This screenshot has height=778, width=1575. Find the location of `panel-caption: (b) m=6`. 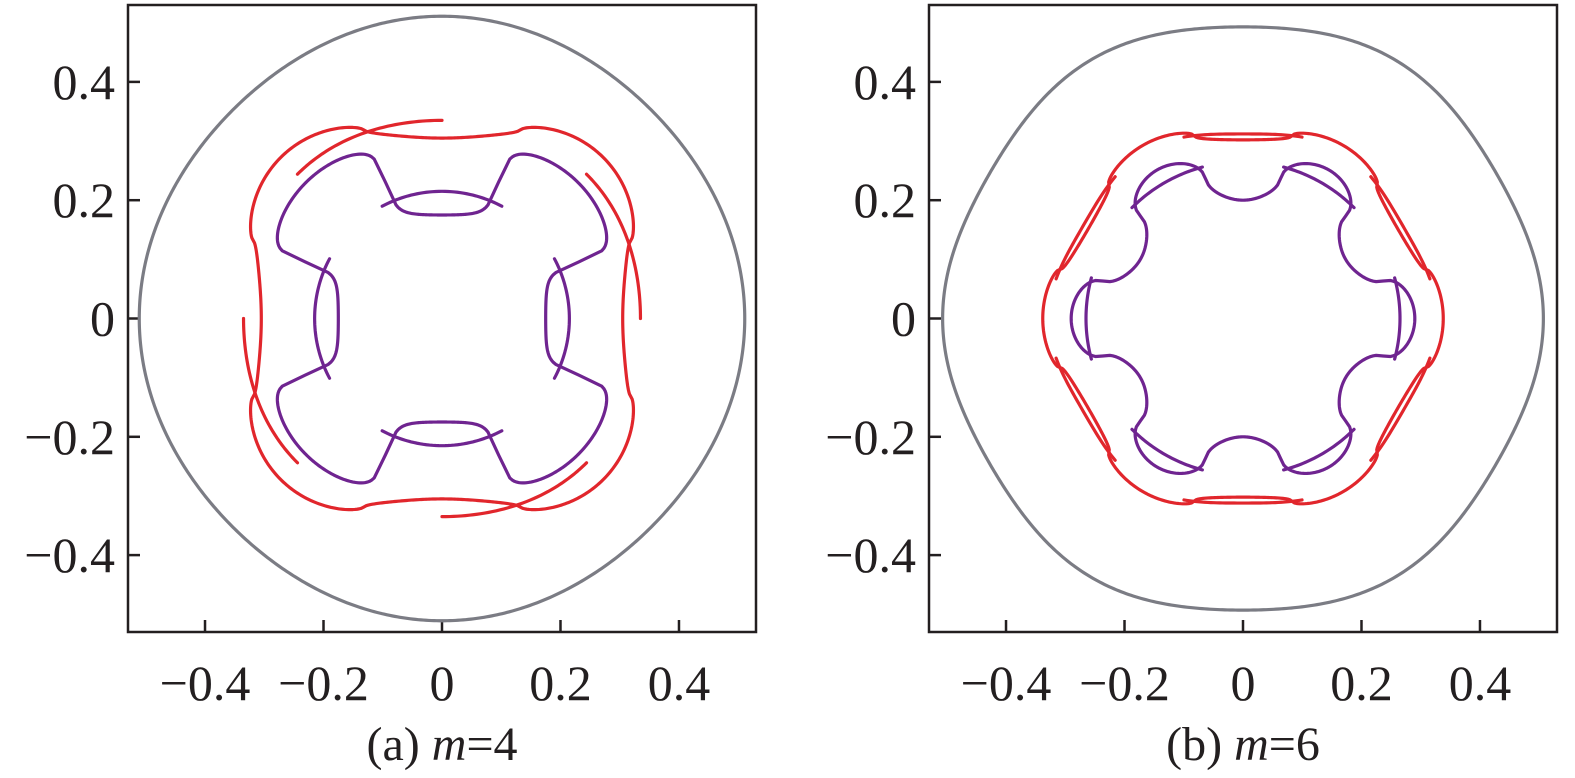

panel-caption: (b) m=6 is located at coordinates (1243, 744).